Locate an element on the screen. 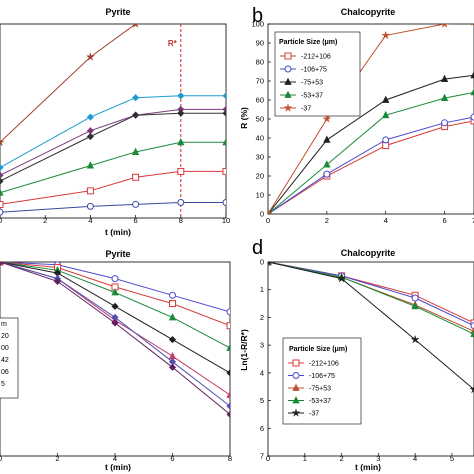 This screenshot has width=474, height=474. y-tick-label: 70 is located at coordinates (260, 81).